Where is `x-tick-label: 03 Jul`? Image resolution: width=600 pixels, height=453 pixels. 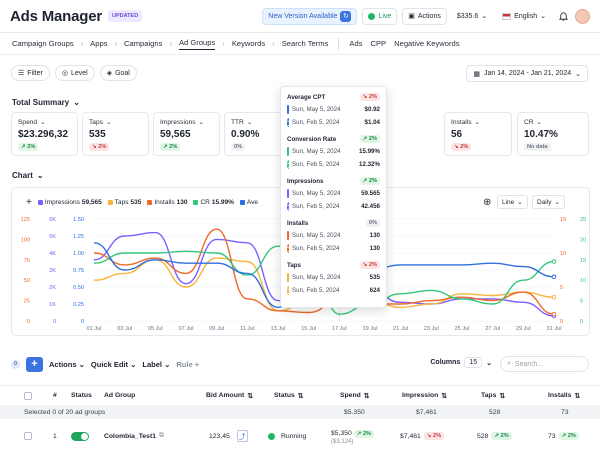 x-tick-label: 03 Jul is located at coordinates (124, 329).